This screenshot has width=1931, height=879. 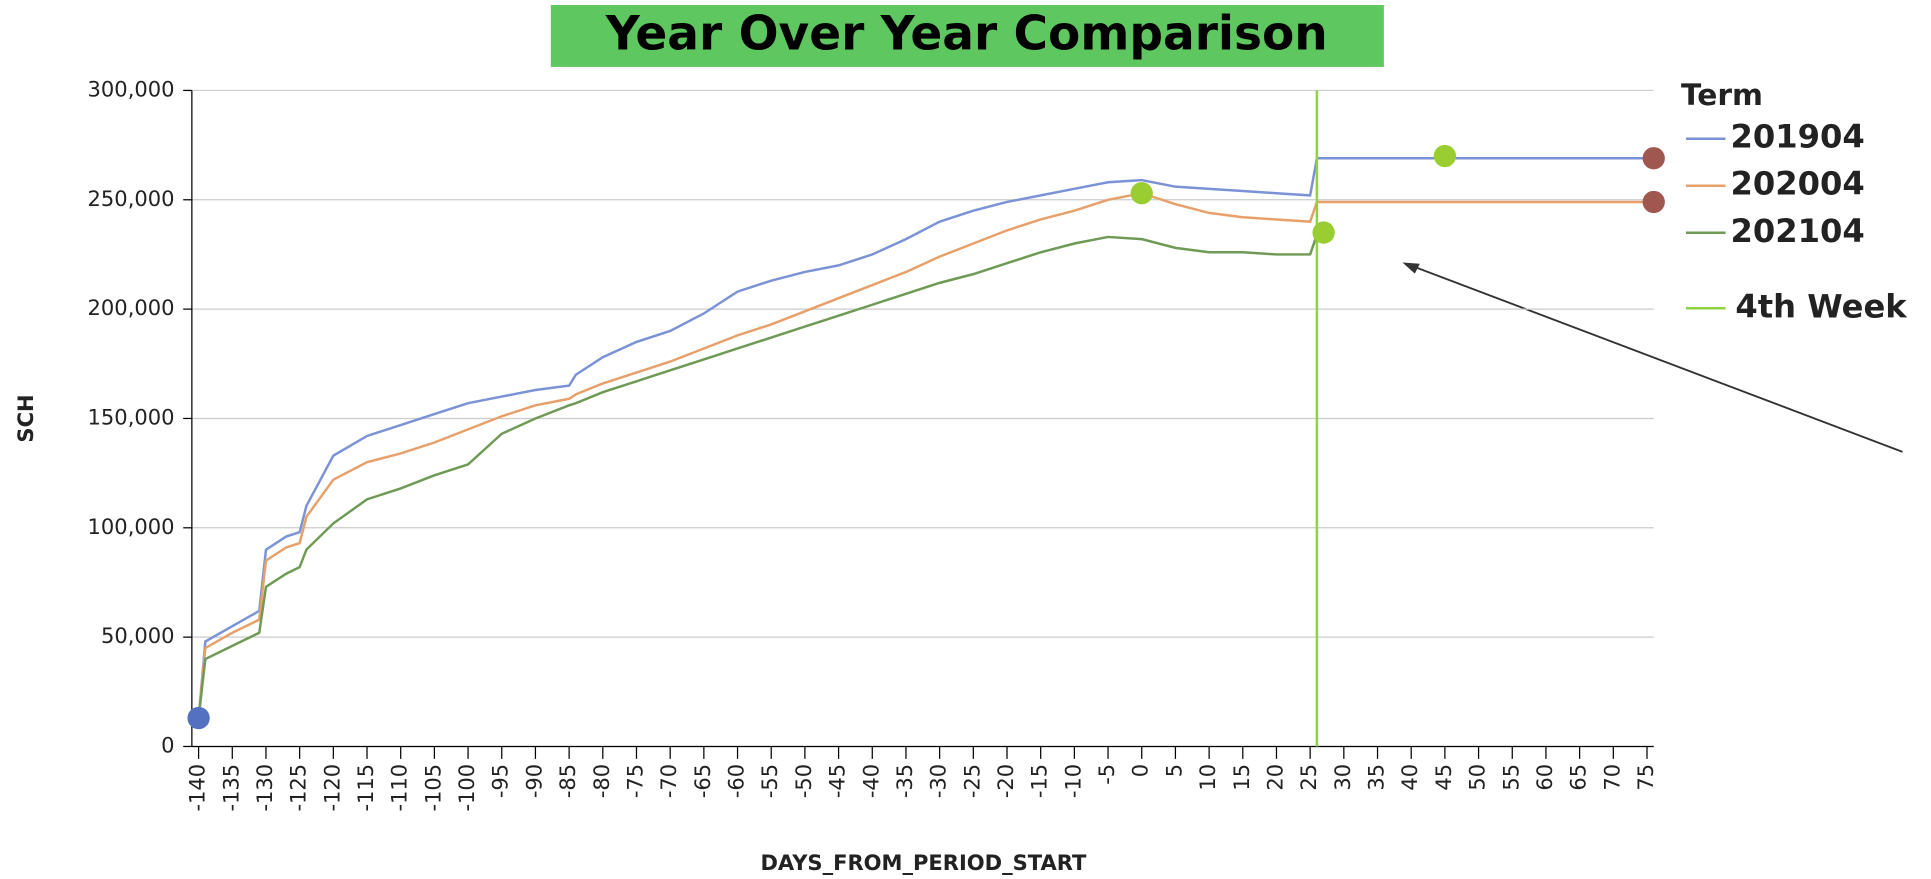 I want to click on y-tick-label: 150,000, so click(x=131, y=416).